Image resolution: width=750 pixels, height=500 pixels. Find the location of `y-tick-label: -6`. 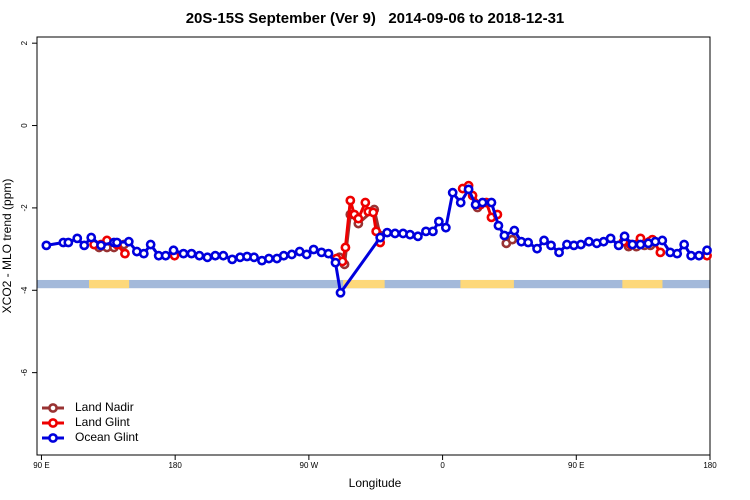

y-tick-label: -6 is located at coordinates (24, 373).